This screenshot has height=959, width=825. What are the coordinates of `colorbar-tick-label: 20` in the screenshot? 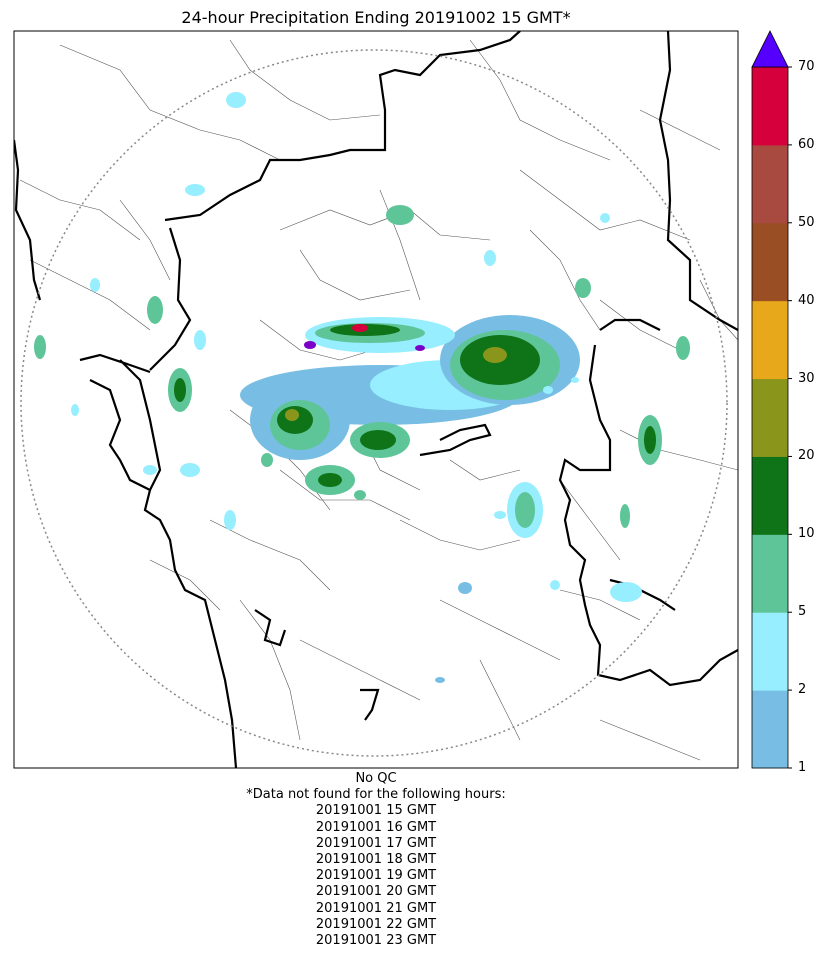 It's located at (806, 456).